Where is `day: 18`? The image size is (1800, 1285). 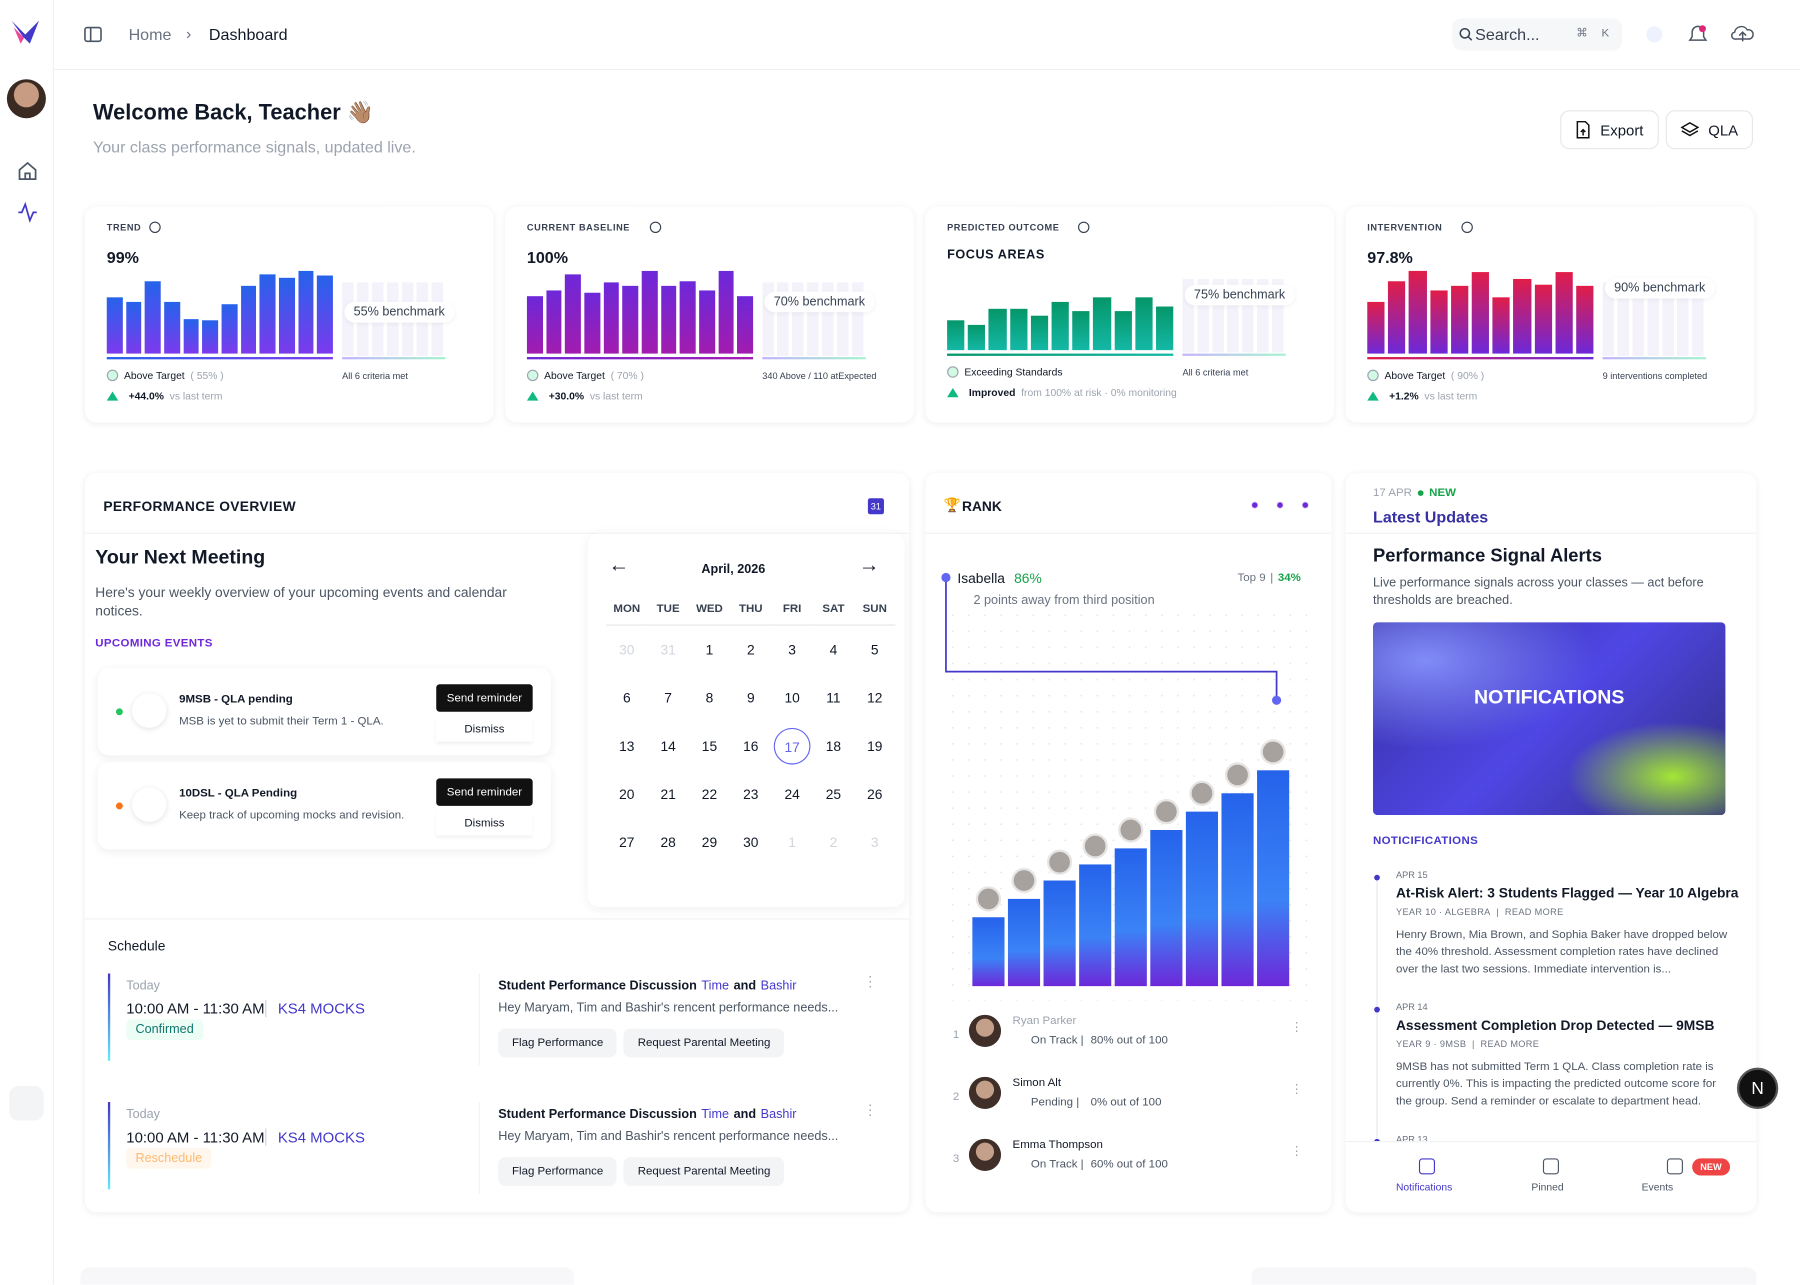 day: 18 is located at coordinates (833, 746).